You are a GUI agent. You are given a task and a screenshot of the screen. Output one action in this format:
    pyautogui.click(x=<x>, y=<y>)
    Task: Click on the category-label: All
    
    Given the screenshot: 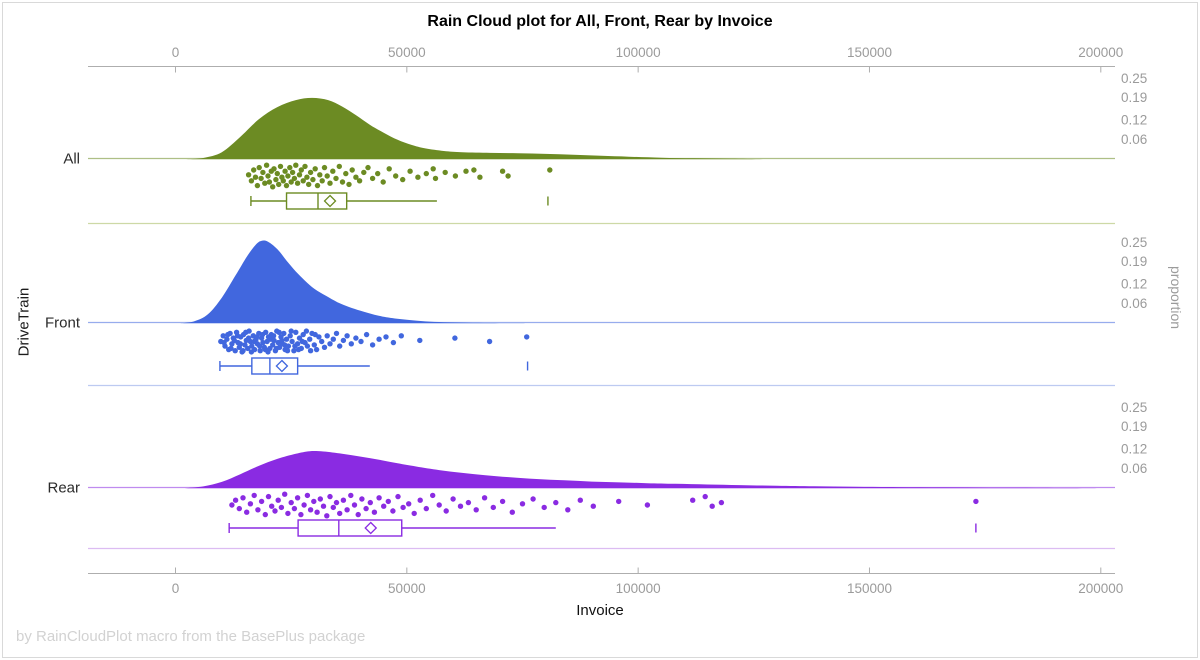 What is the action you would take?
    pyautogui.click(x=71, y=159)
    